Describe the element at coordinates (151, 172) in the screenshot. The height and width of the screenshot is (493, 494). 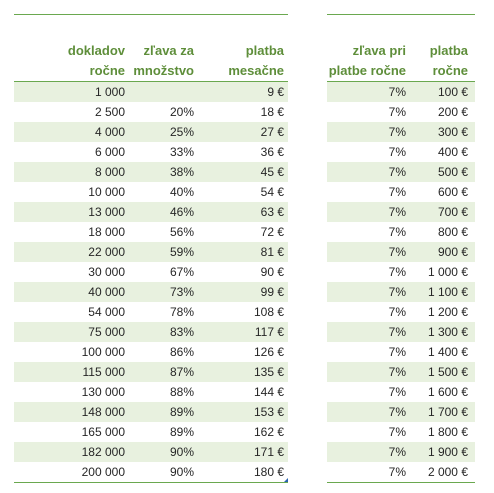
I see `table-row: 8 000 38% 45 €` at that location.